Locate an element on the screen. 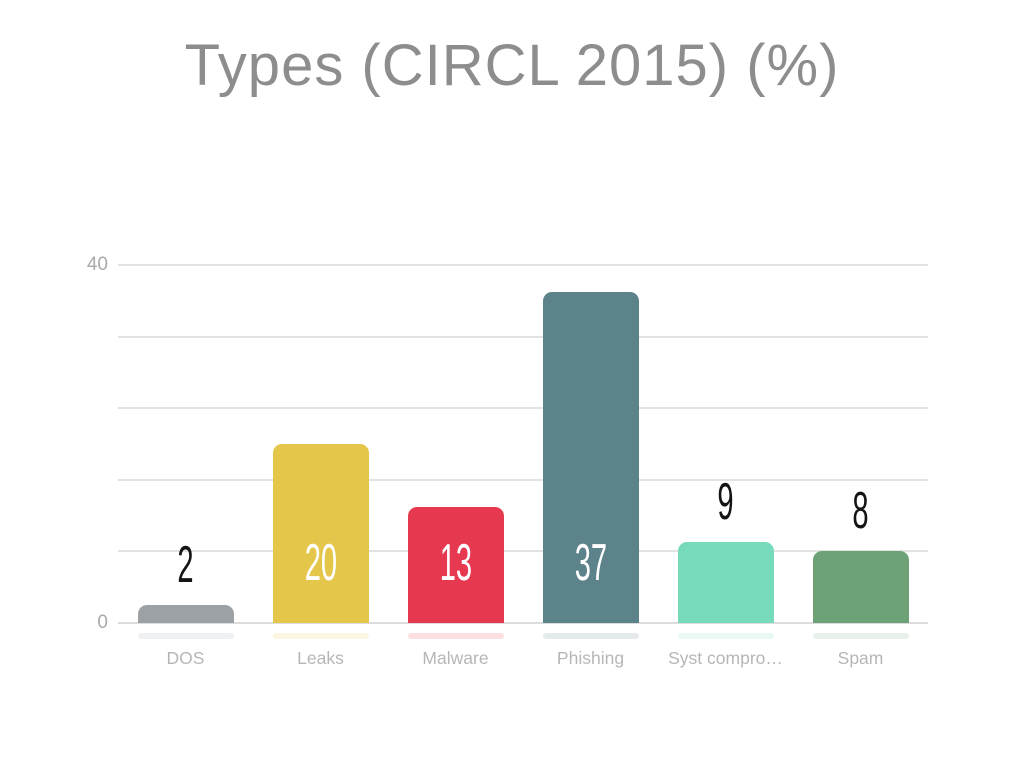  value-label-malware: 13 is located at coordinates (455, 563).